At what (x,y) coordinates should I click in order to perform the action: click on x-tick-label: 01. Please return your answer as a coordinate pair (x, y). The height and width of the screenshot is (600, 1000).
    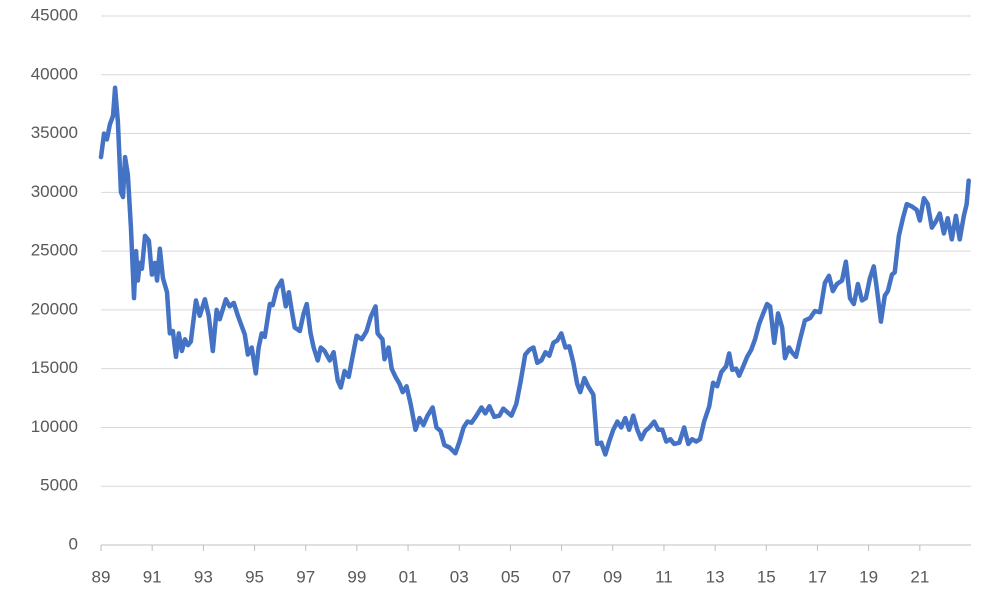
    Looking at the image, I should click on (408, 576).